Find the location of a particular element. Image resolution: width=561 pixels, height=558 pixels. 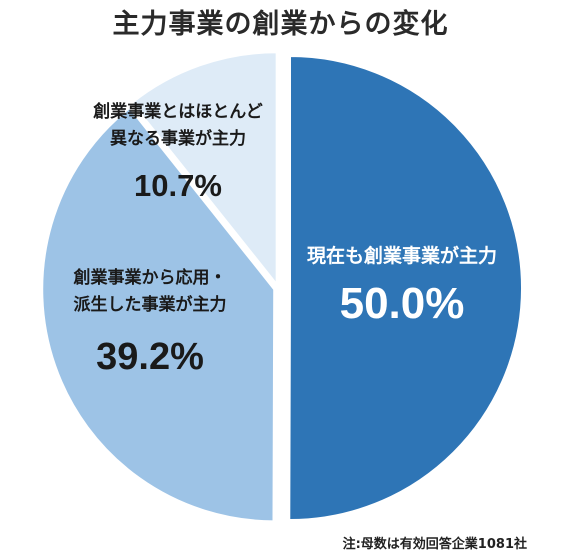

slice-label: 現在も創業事業が主力 is located at coordinates (402, 255).